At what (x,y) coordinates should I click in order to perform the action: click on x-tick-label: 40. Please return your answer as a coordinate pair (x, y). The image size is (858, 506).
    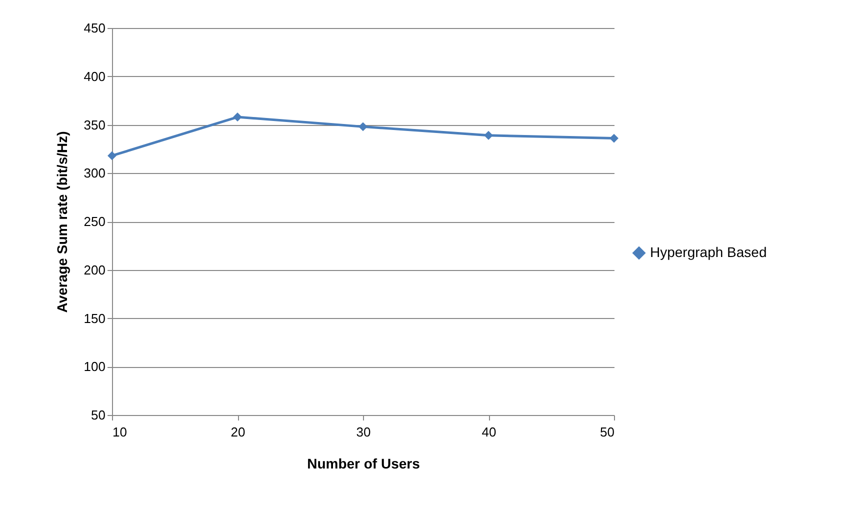
    Looking at the image, I should click on (489, 432).